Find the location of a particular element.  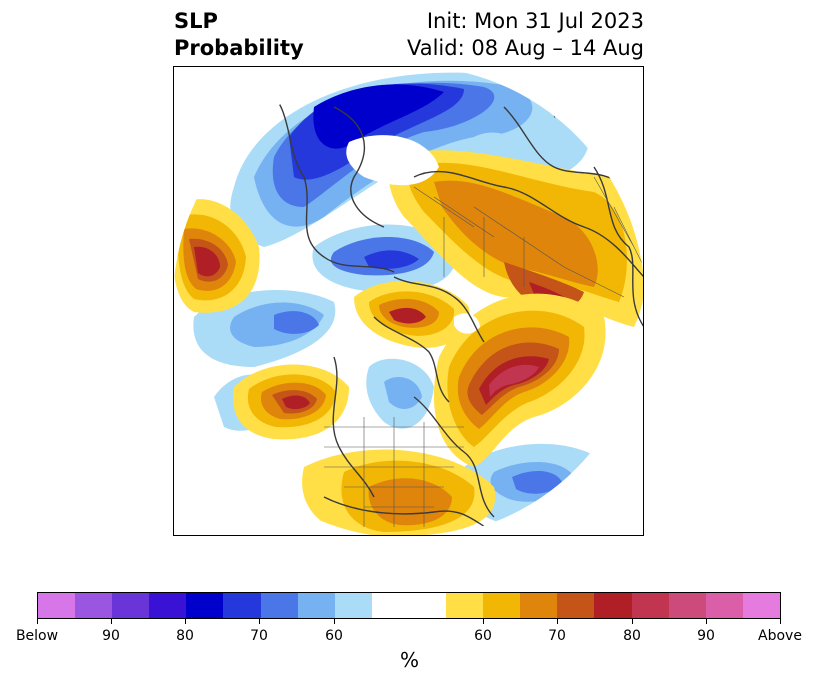

above-anomaly-atlantic is located at coordinates (519, 380).